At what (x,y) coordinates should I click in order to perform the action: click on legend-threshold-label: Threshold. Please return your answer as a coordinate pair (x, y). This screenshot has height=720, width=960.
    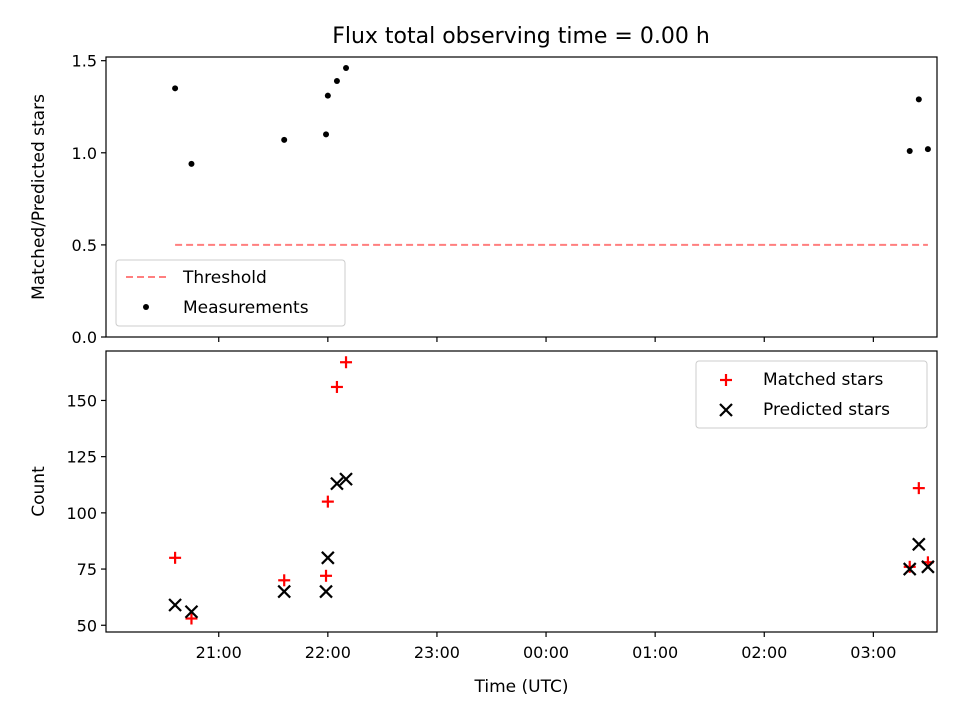
    Looking at the image, I should click on (224, 278).